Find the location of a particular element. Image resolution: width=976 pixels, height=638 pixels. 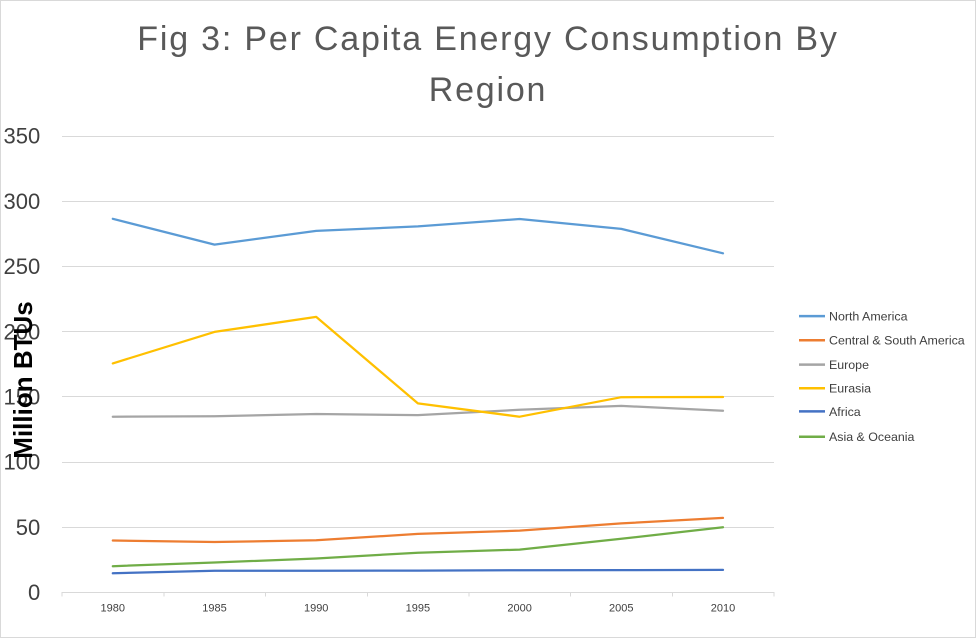

svg-text: Central & South America is located at coordinates (897, 341).